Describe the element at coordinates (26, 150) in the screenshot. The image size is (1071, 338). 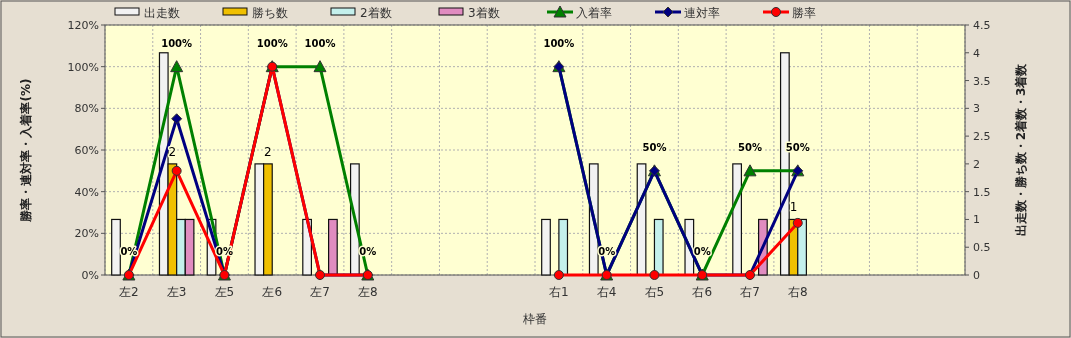
I see `y-axis-title: 勝率・連対率・入着率(%)` at that location.